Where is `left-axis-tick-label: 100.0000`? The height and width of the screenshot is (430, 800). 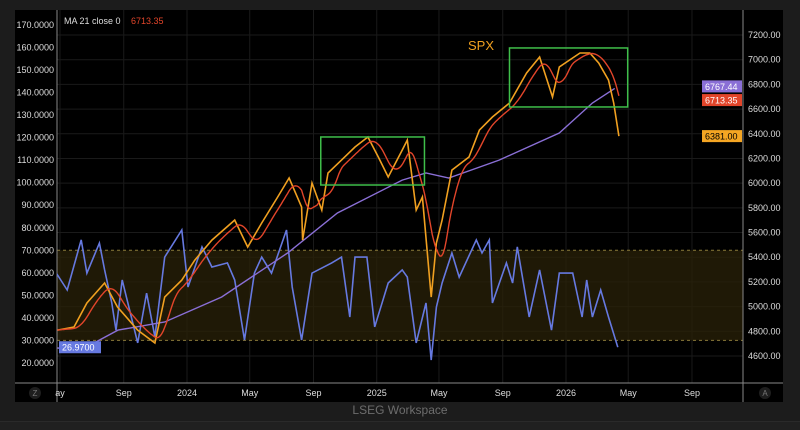 left-axis-tick-label: 100.0000 is located at coordinates (35, 183).